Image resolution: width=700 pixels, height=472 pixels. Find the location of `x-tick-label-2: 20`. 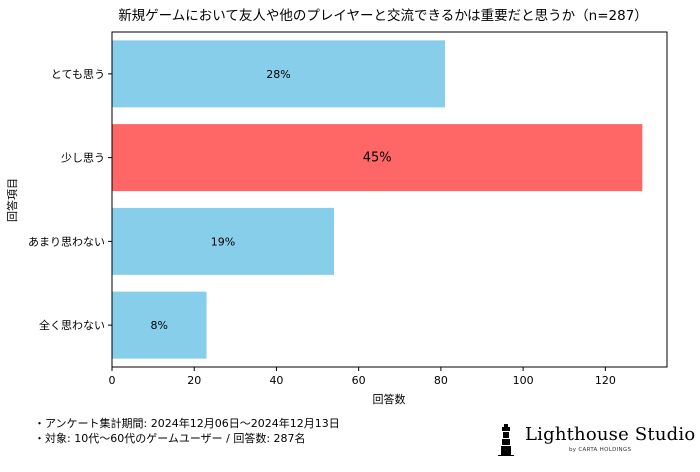

x-tick-label-2: 20 is located at coordinates (194, 380).